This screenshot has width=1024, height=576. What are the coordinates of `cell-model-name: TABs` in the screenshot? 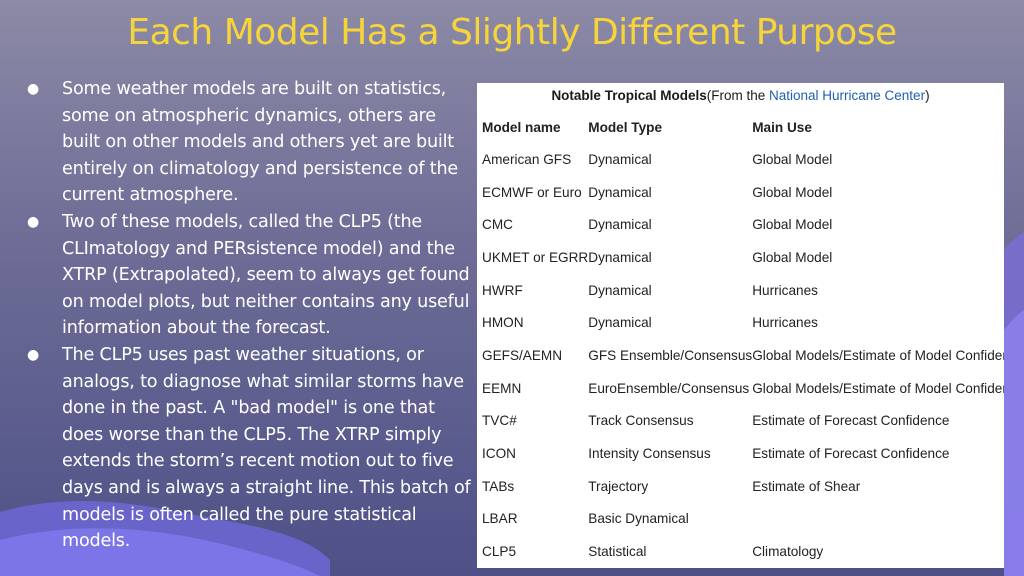 It's located at (498, 486).